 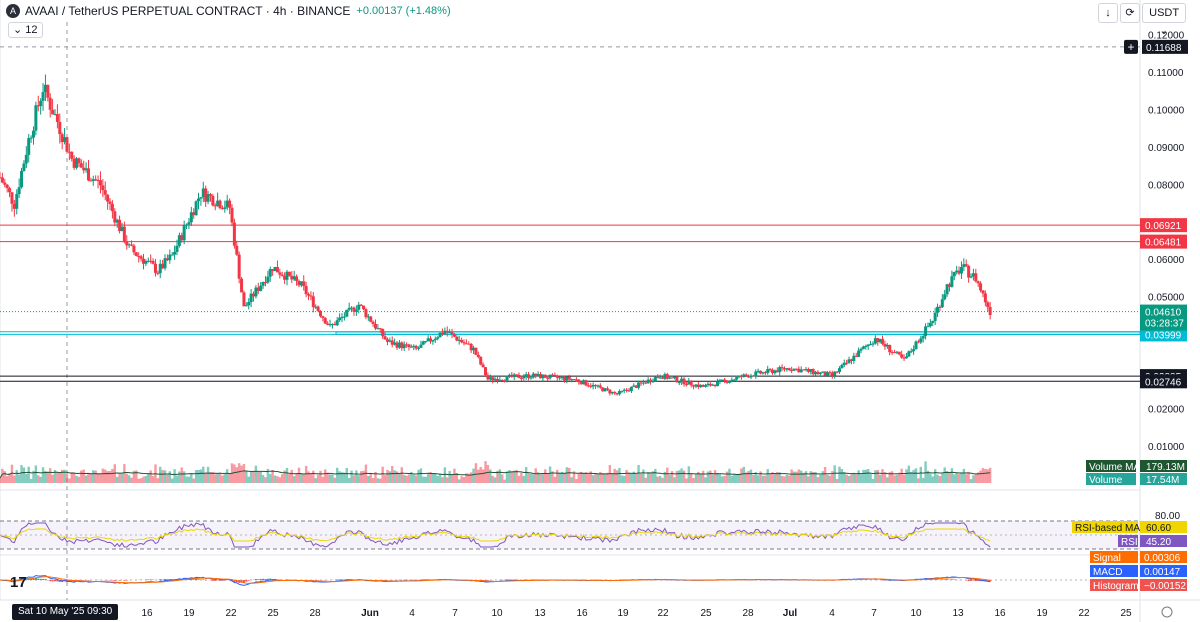 What do you see at coordinates (1165, 586) in the screenshot?
I see `svg-text: −0.00152` at bounding box center [1165, 586].